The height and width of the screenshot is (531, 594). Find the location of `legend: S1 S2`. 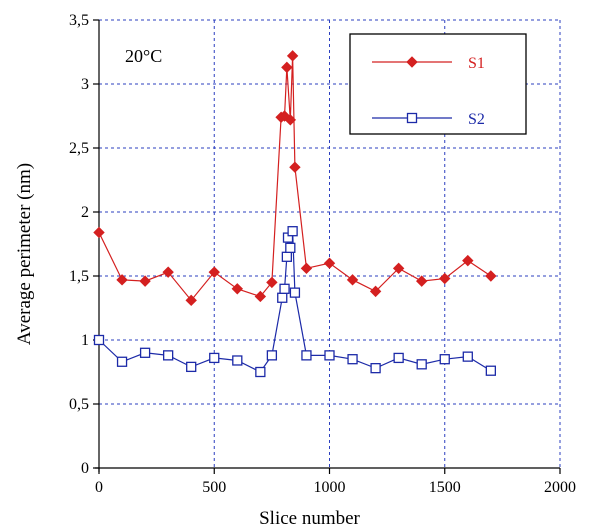

legend: S1 S2 is located at coordinates (438, 84).